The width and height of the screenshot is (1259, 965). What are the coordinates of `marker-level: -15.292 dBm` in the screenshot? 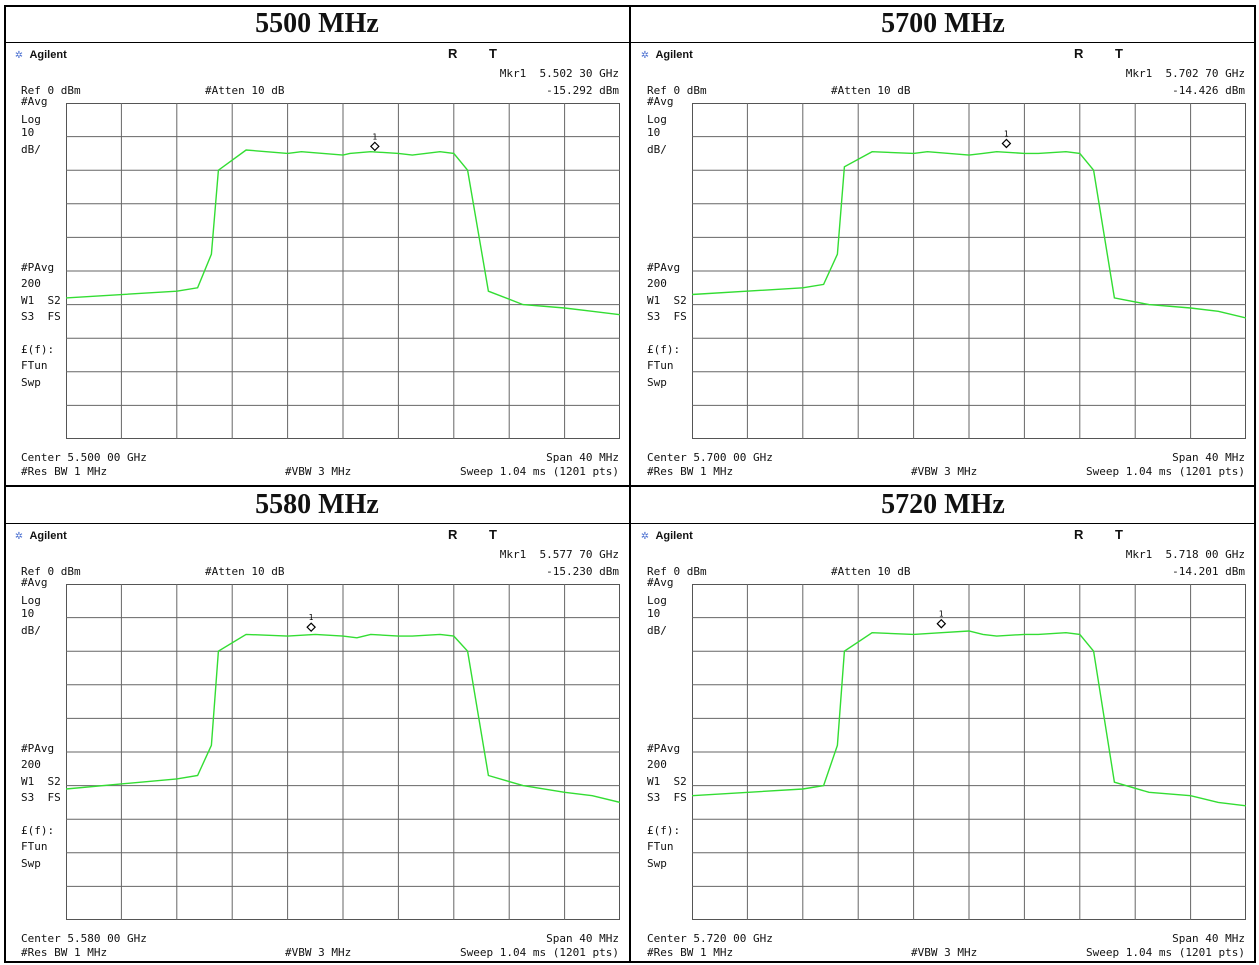 It's located at (582, 90).